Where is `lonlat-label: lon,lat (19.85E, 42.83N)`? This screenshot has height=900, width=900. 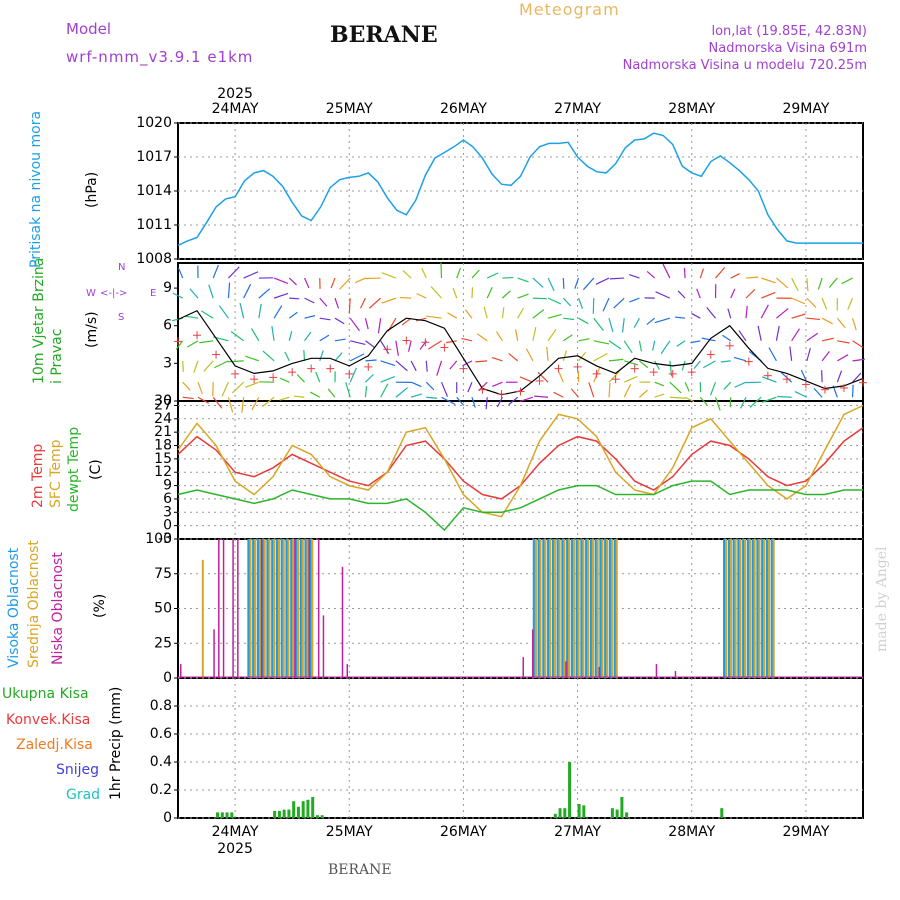
lonlat-label: lon,lat (19.85E, 42.83N) is located at coordinates (789, 31).